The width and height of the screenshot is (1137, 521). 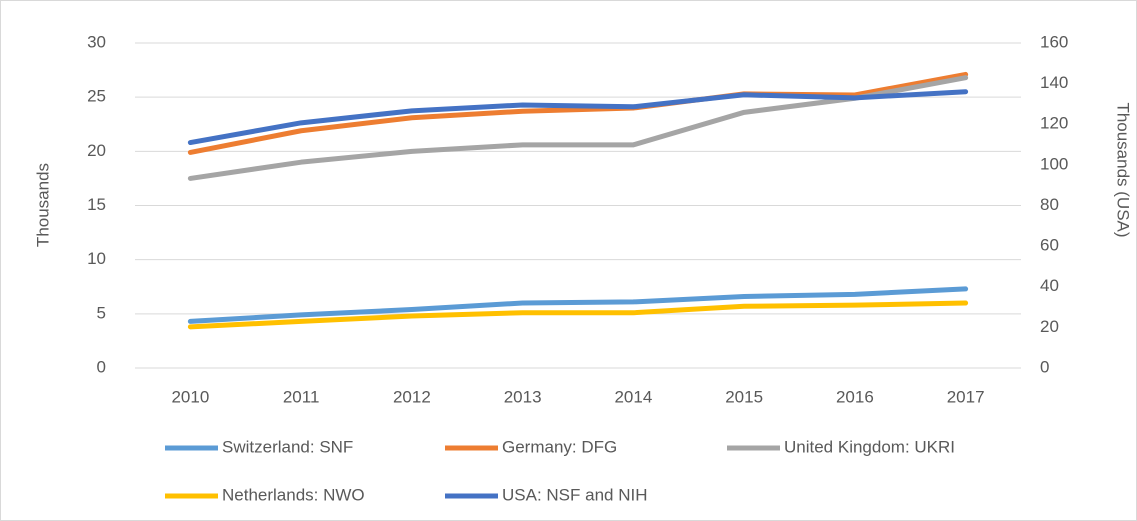 What do you see at coordinates (101, 312) in the screenshot?
I see `y-tick-label: 5` at bounding box center [101, 312].